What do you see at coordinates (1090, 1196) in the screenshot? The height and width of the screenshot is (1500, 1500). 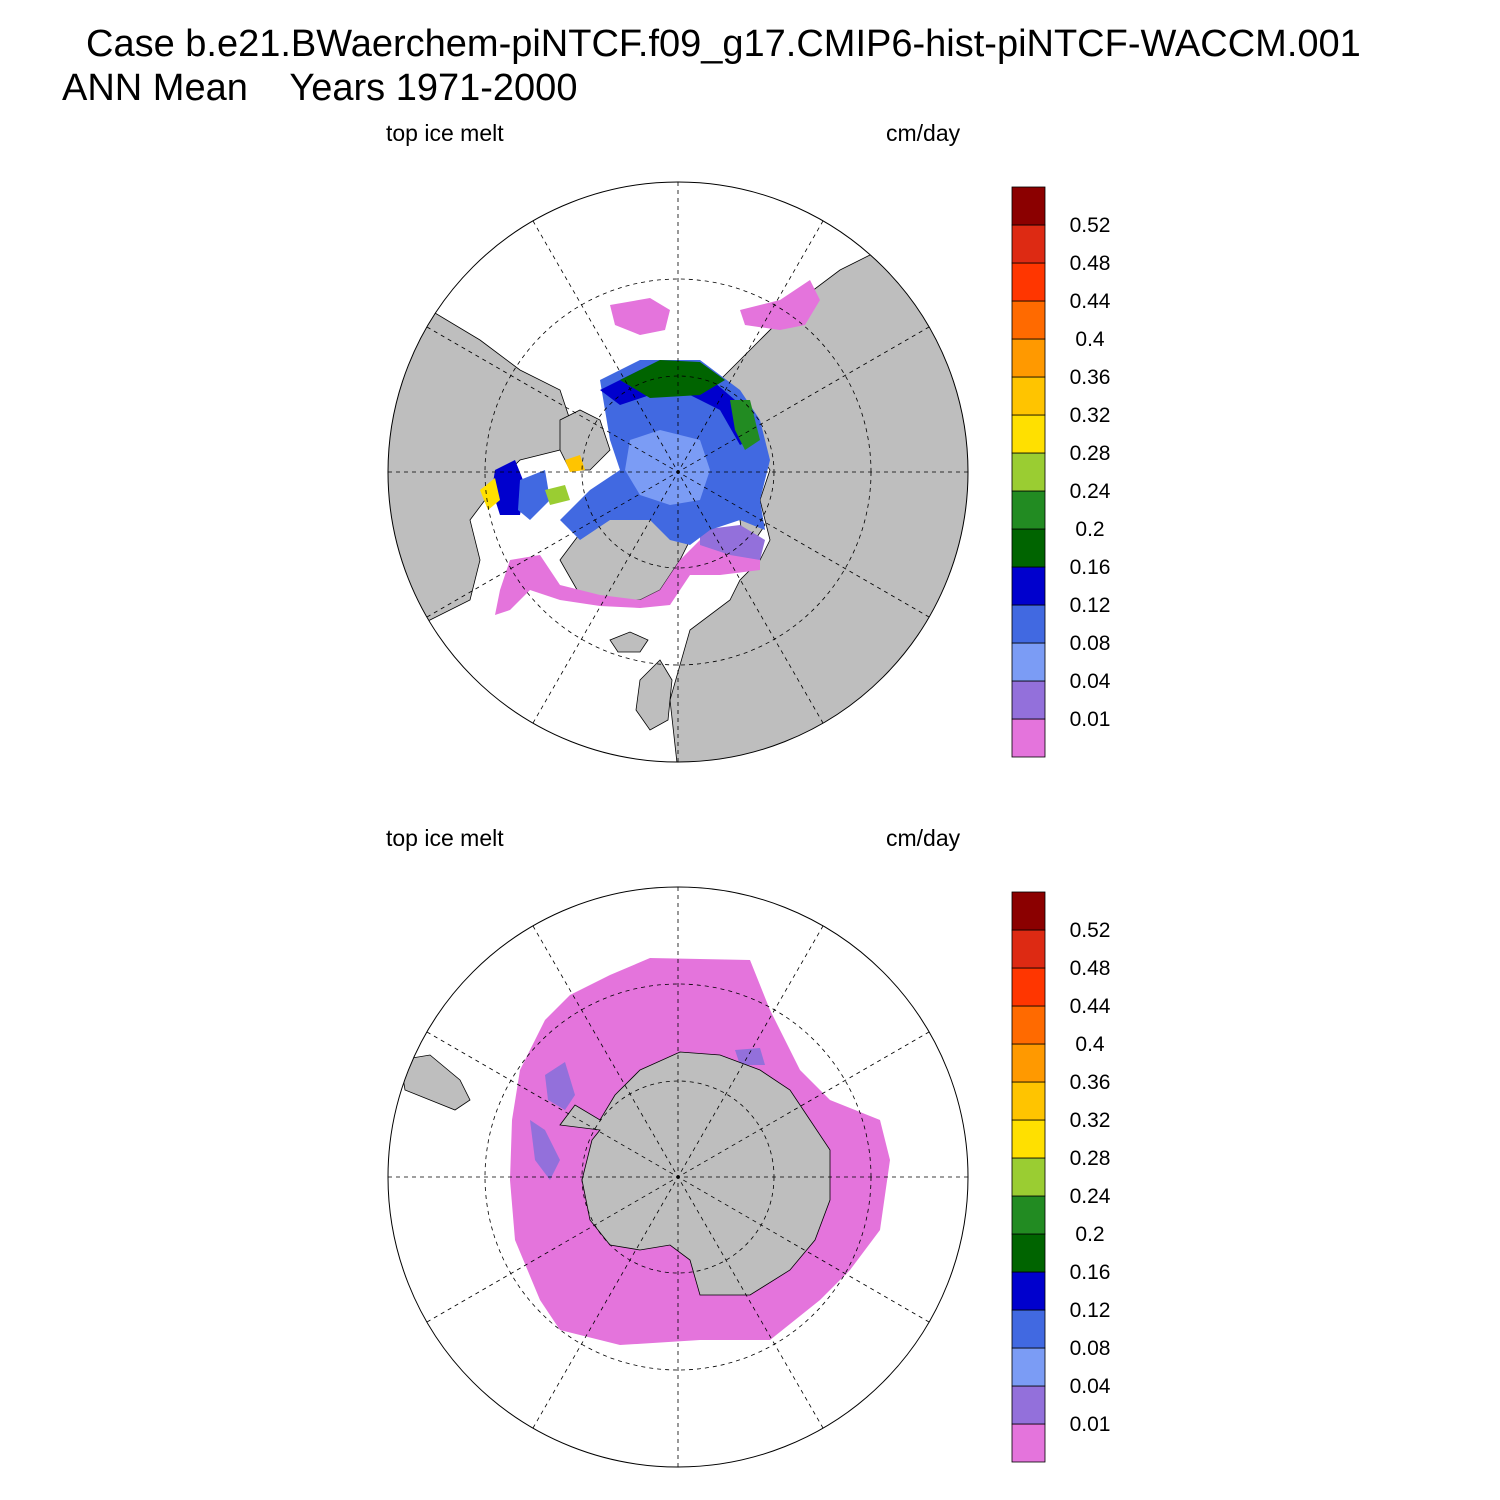 I see `south-colorbar-label-6: 0.24` at bounding box center [1090, 1196].